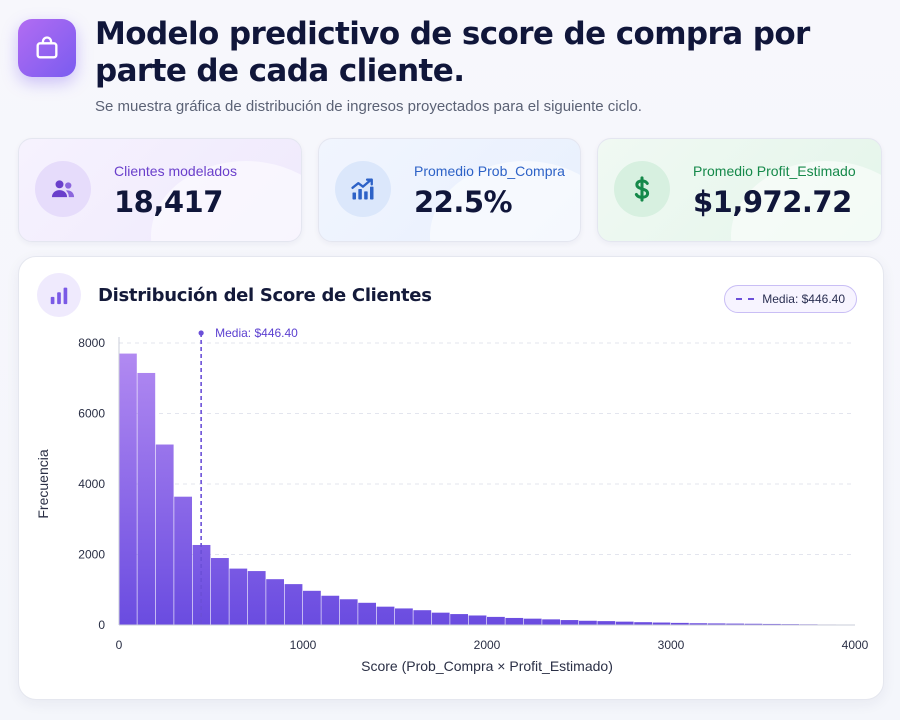 The image size is (900, 720). What do you see at coordinates (772, 202) in the screenshot?
I see `kpi-value: $1,972.72` at bounding box center [772, 202].